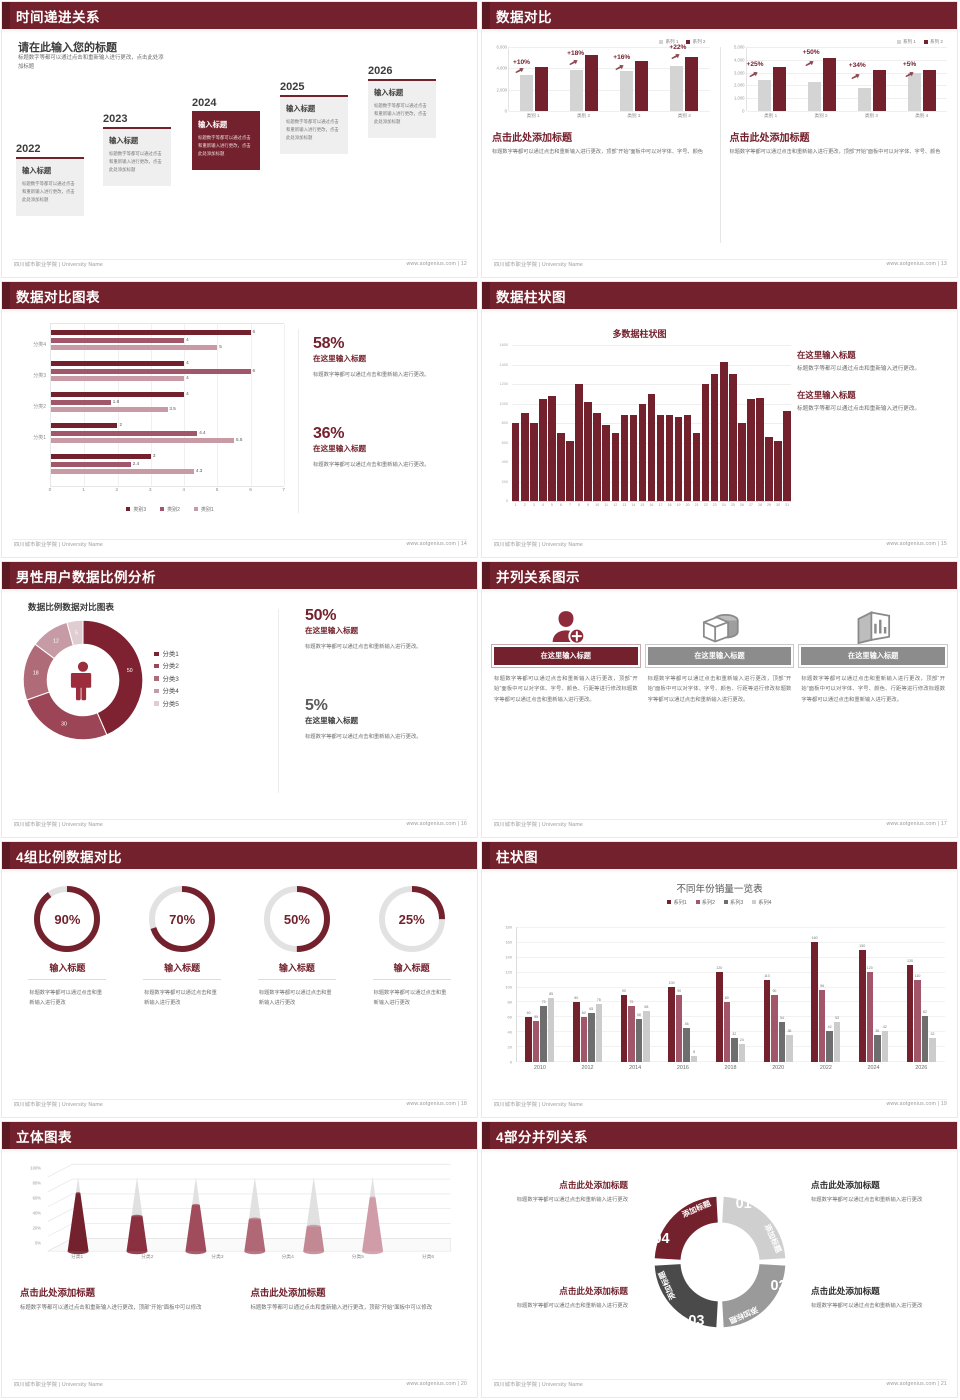  Describe the element at coordinates (822, 1023) in the screenshot. I see `bar: 96` at that location.